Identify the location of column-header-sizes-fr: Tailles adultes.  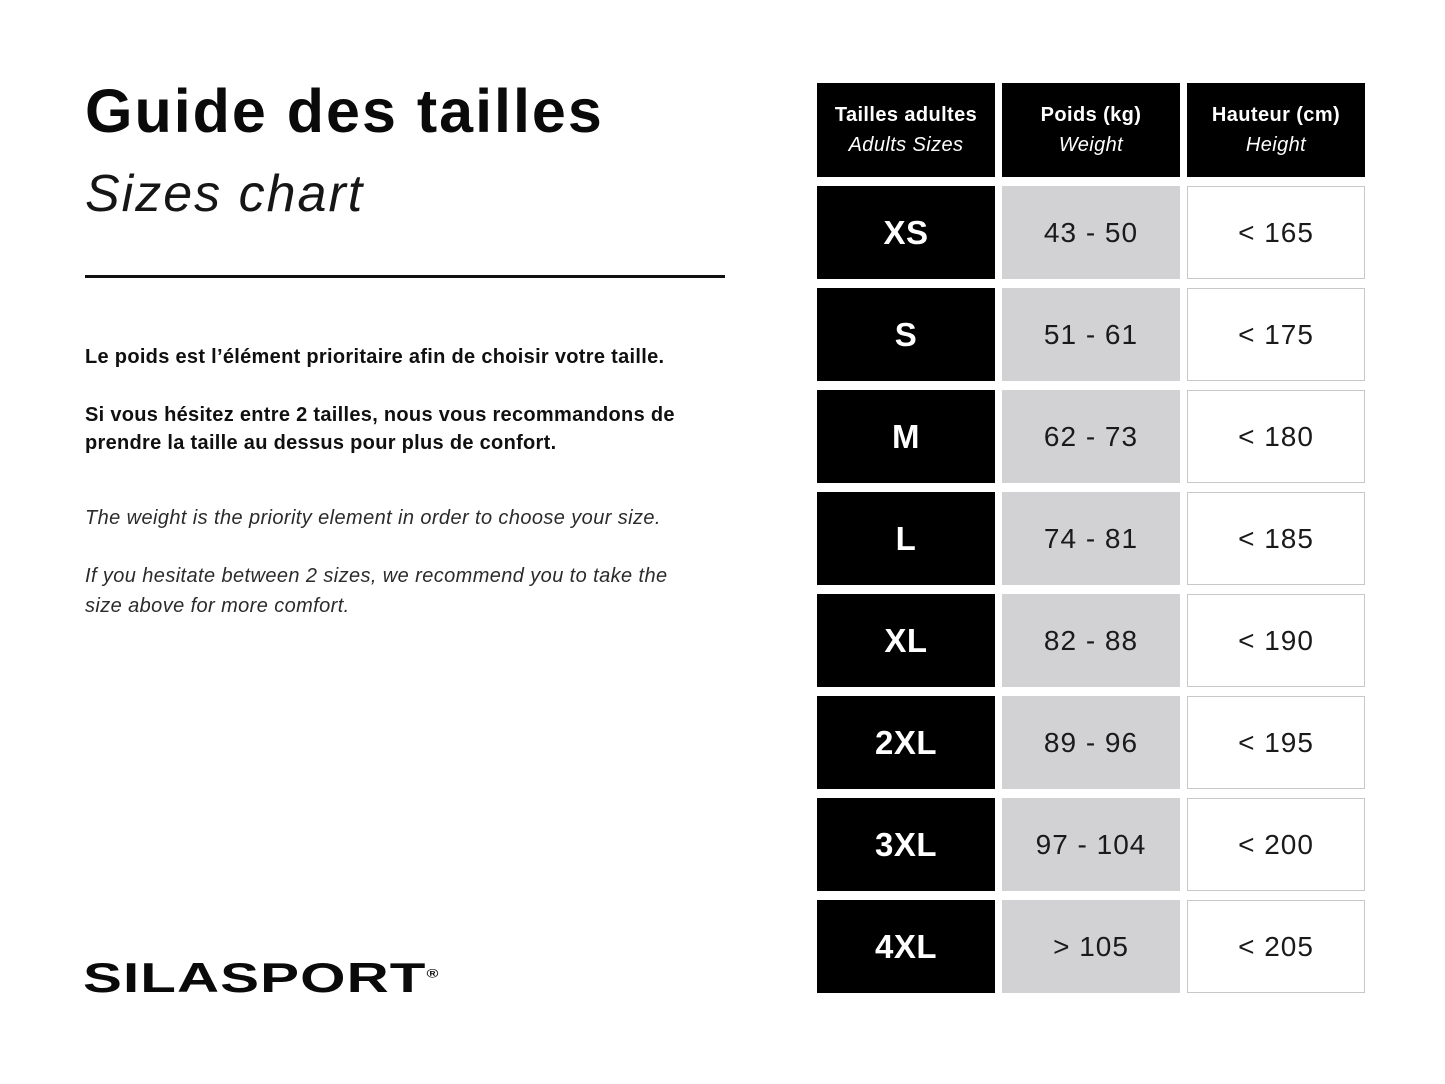
(906, 114).